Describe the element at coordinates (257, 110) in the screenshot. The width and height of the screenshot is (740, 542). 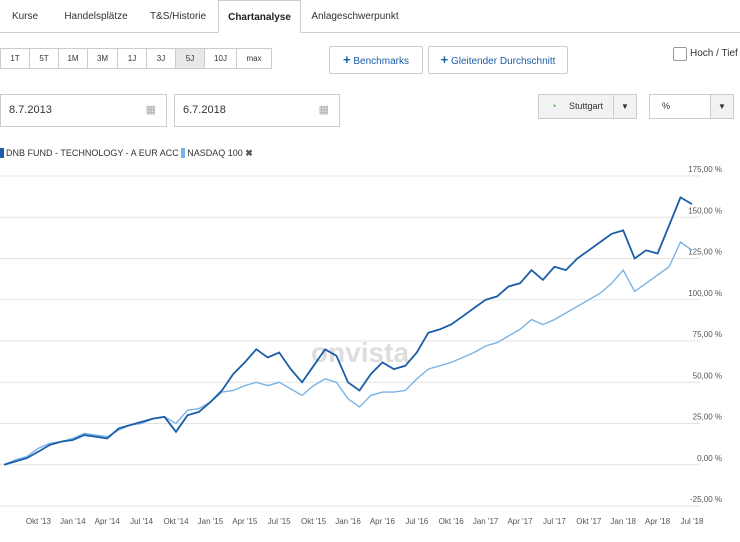
I see `date-to-input: 6.7.2018 ▦` at that location.